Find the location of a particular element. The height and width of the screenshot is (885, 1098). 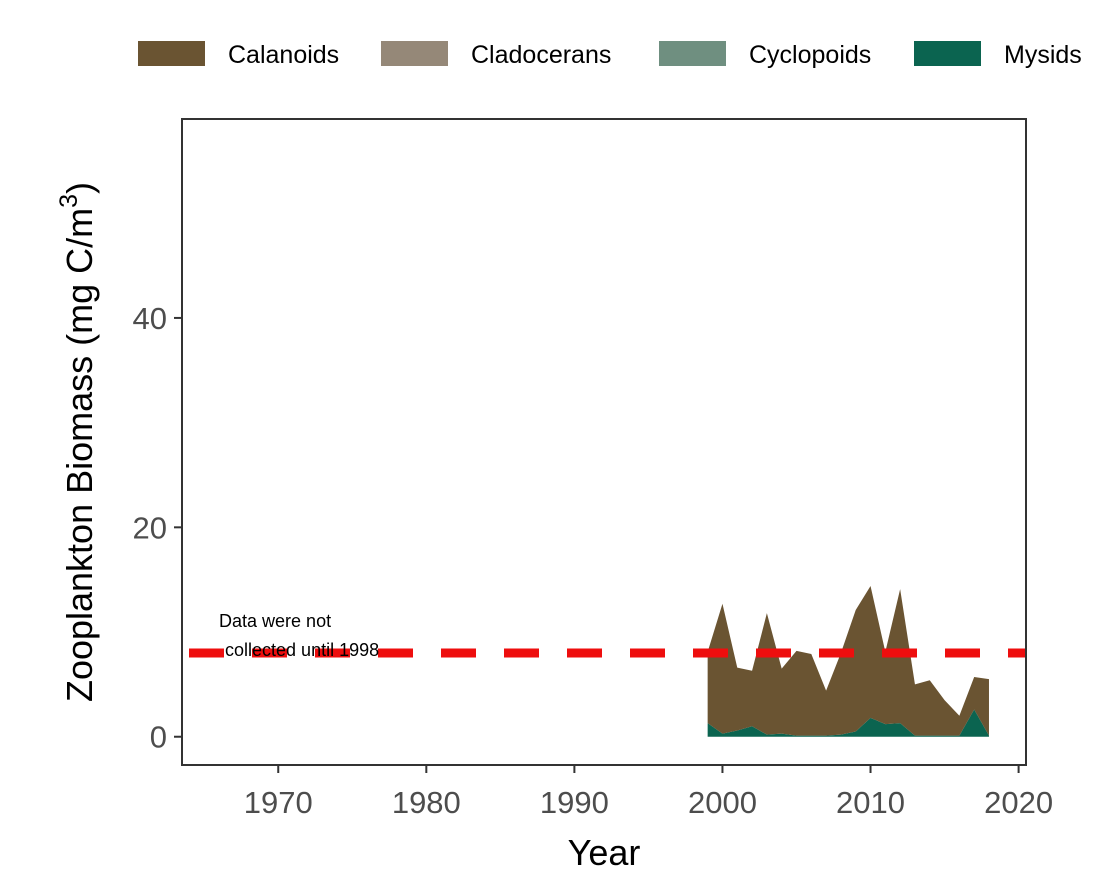

annotation-line-1: Data were not is located at coordinates (275, 621).